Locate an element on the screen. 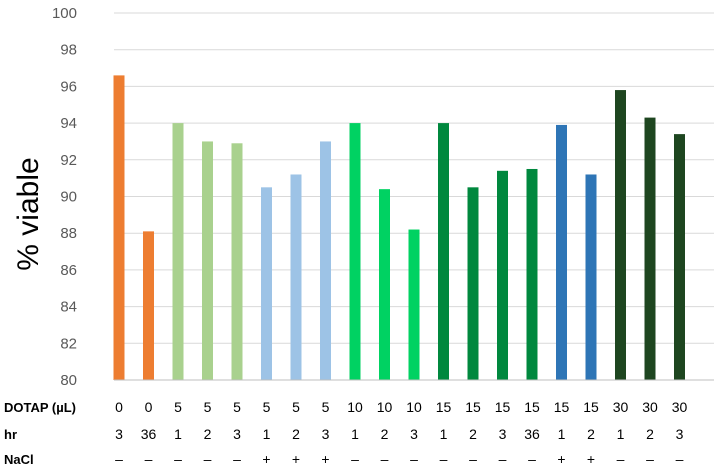 This screenshot has height=468, width=714. condition-row-label: DOTAP (µL) is located at coordinates (40, 407).